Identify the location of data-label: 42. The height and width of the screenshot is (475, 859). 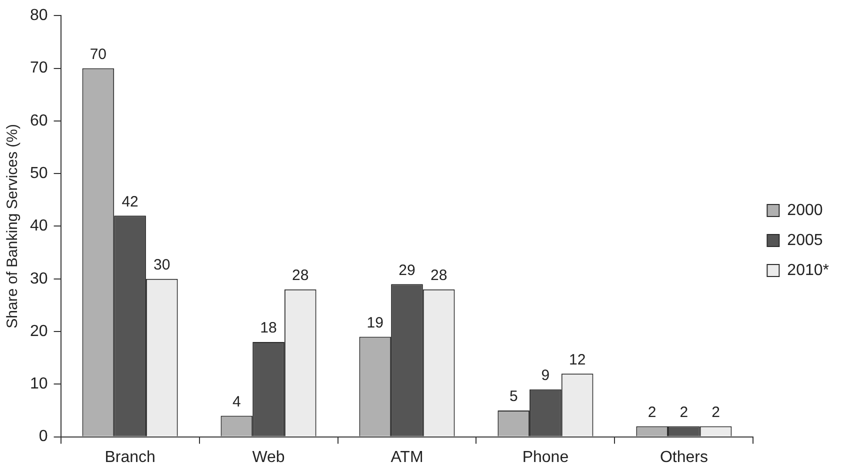
(130, 201).